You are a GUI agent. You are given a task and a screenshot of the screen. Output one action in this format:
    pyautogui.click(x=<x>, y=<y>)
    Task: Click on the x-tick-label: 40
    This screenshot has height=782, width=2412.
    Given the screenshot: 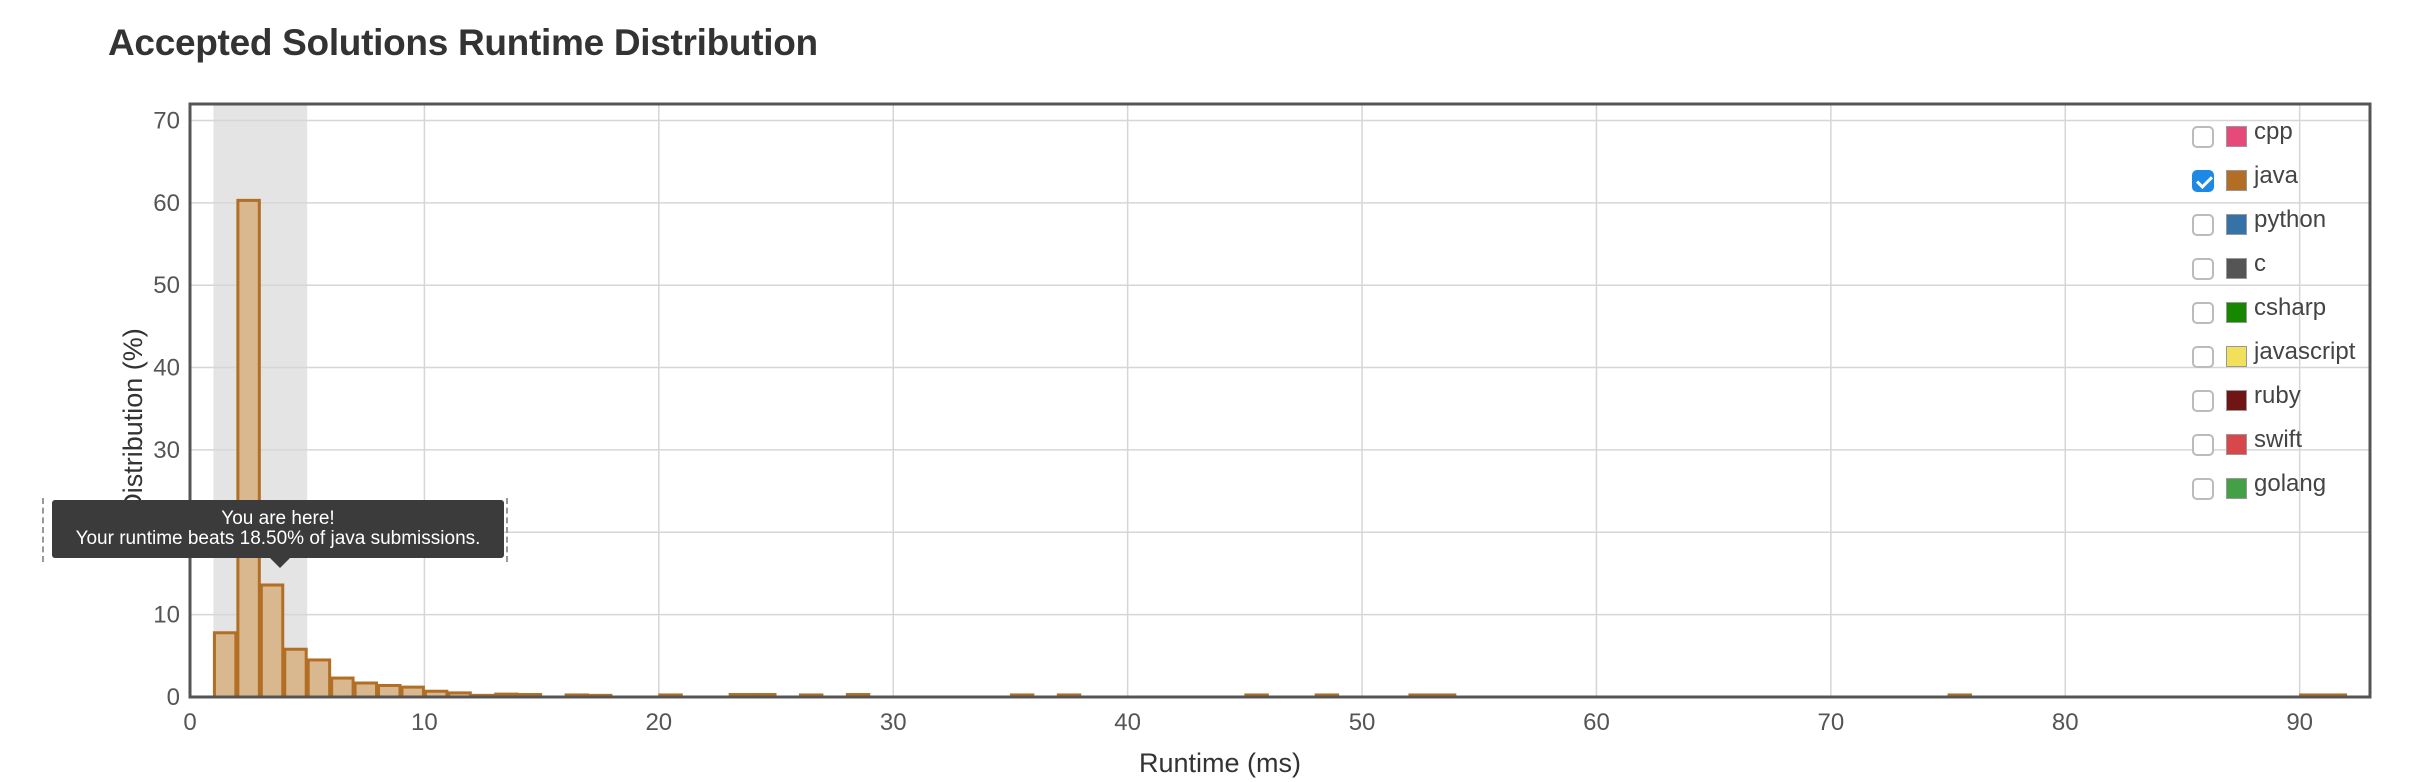 What is the action you would take?
    pyautogui.click(x=1127, y=722)
    